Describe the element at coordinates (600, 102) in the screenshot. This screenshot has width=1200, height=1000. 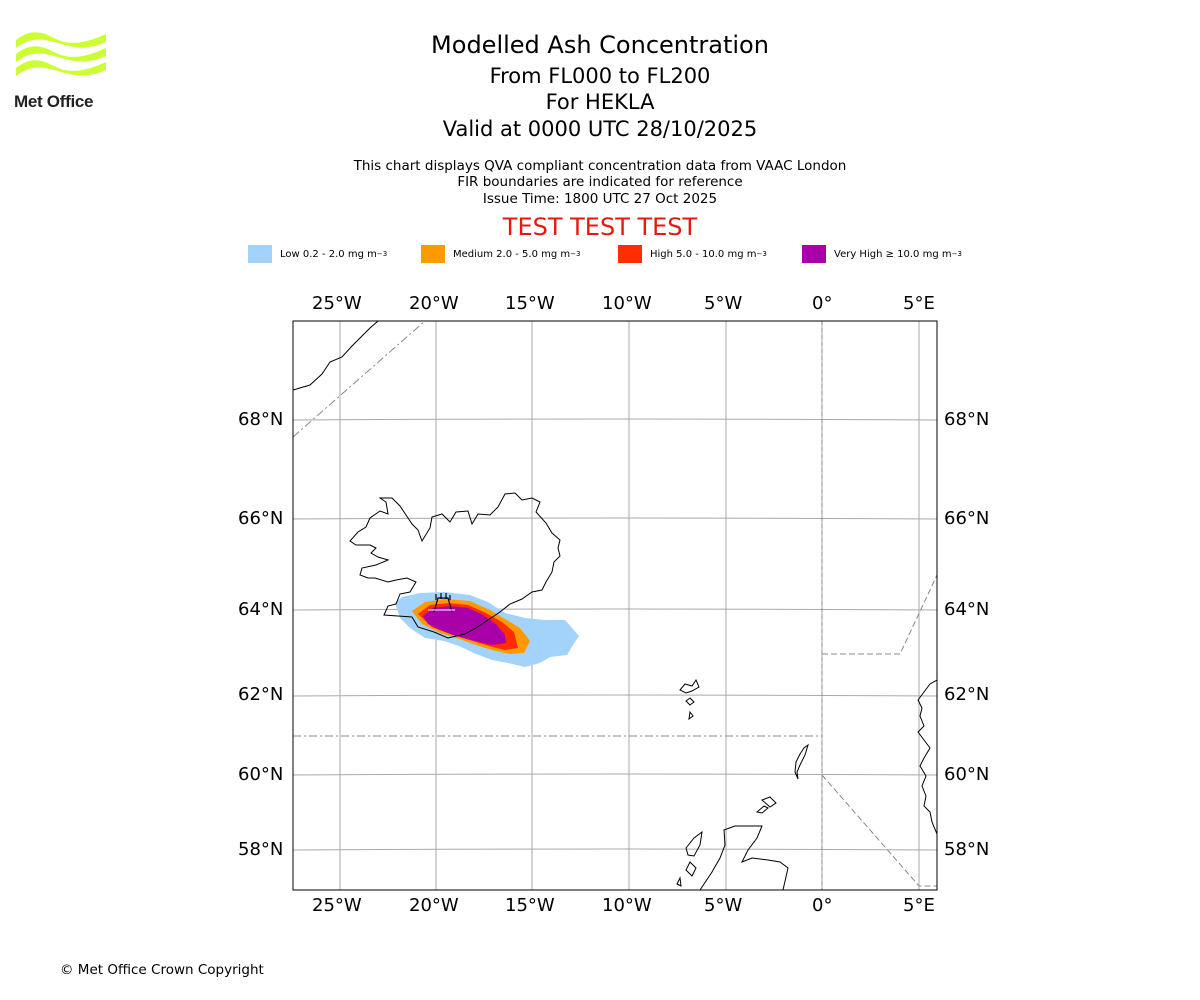
I see `volcano-name: For HEKLA` at that location.